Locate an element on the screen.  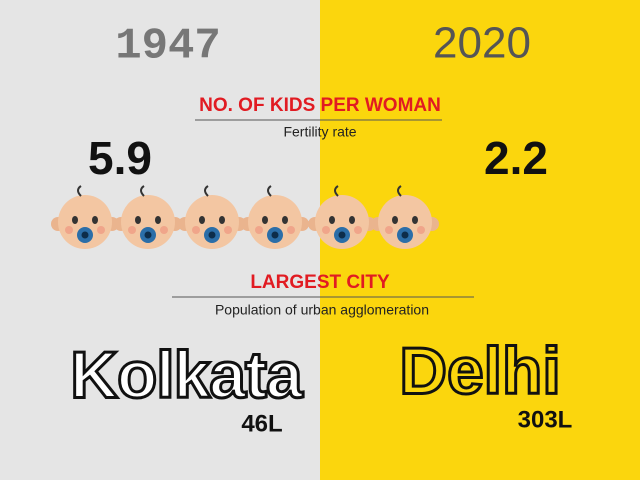
left-city: Kolkata is located at coordinates (187, 374).